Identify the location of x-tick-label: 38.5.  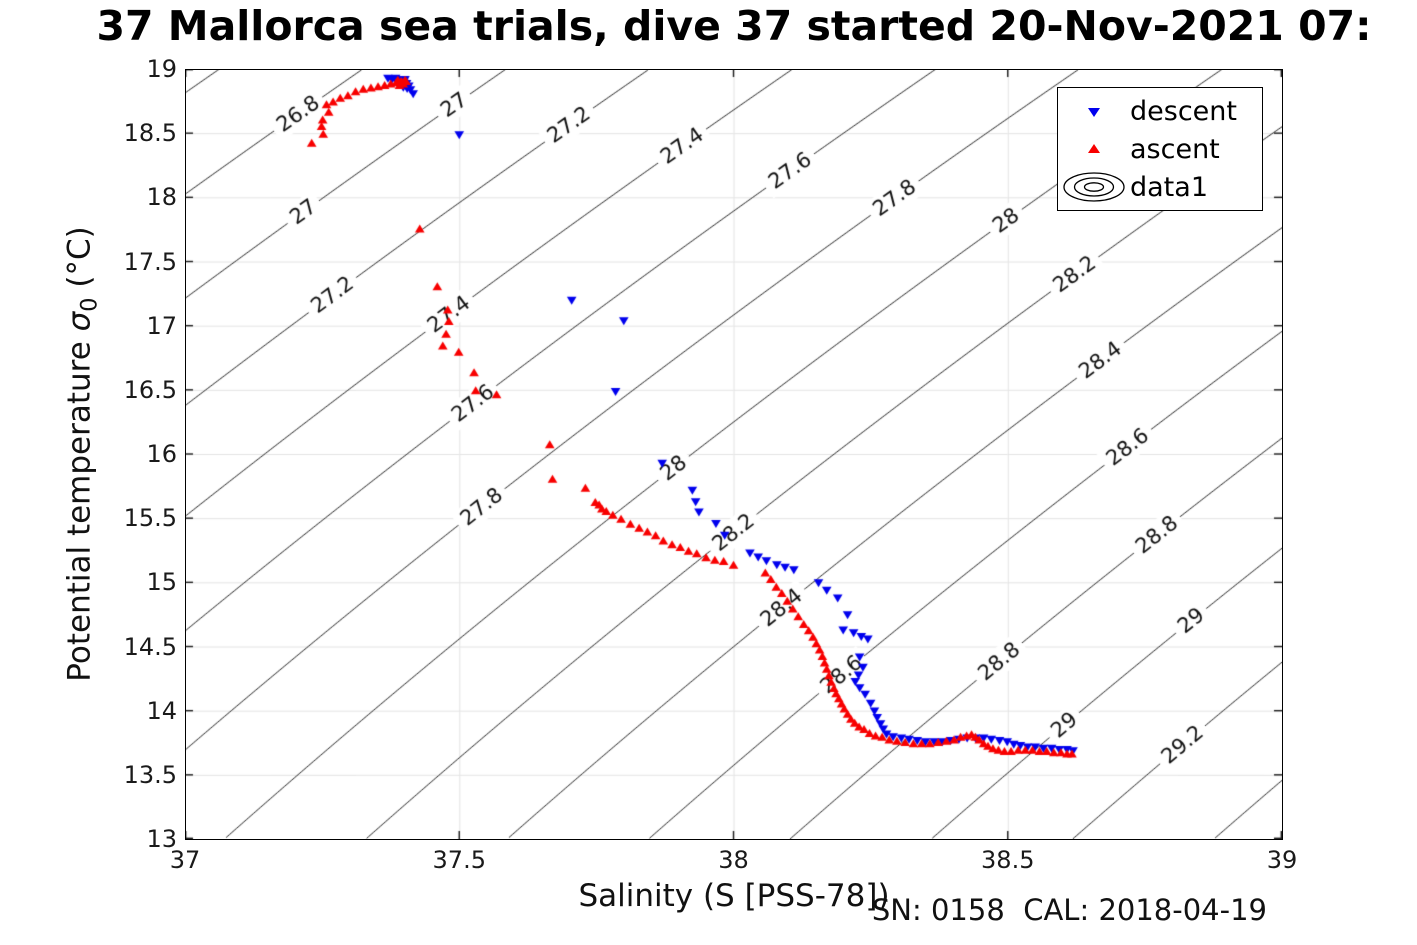
(1008, 860).